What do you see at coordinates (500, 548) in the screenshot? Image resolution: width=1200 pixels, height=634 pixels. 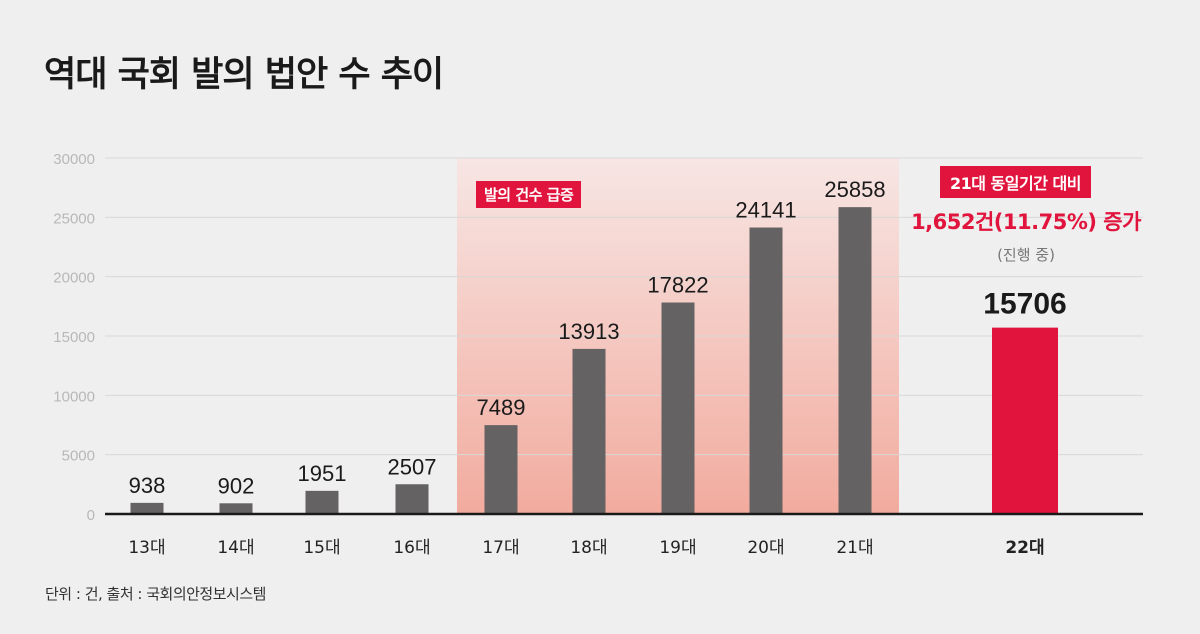 I see `x-tick-label: 17대` at bounding box center [500, 548].